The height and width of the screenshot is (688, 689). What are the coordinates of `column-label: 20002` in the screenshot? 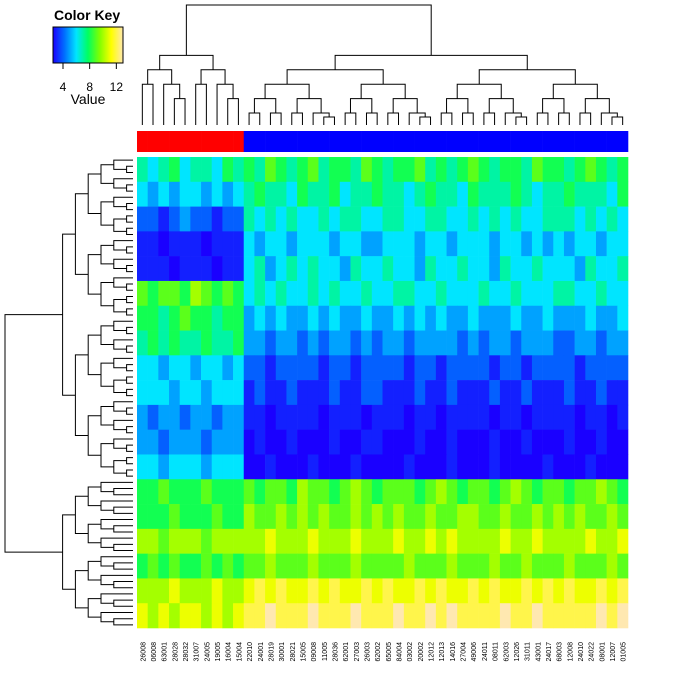 It's located at (421, 652).